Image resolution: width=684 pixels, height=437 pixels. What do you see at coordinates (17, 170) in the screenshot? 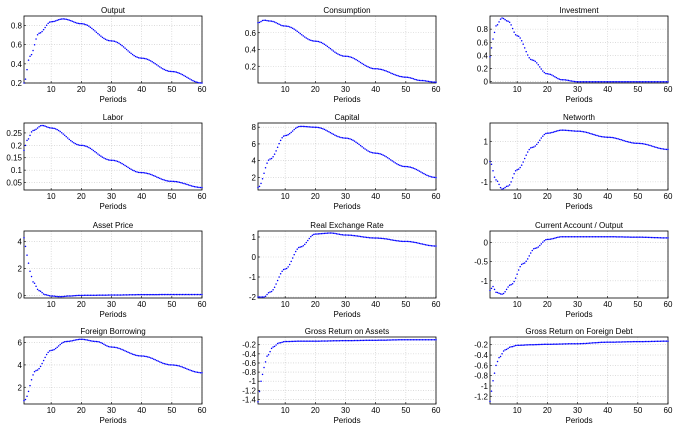
I see `y-tick-label: 0.1` at bounding box center [17, 170].